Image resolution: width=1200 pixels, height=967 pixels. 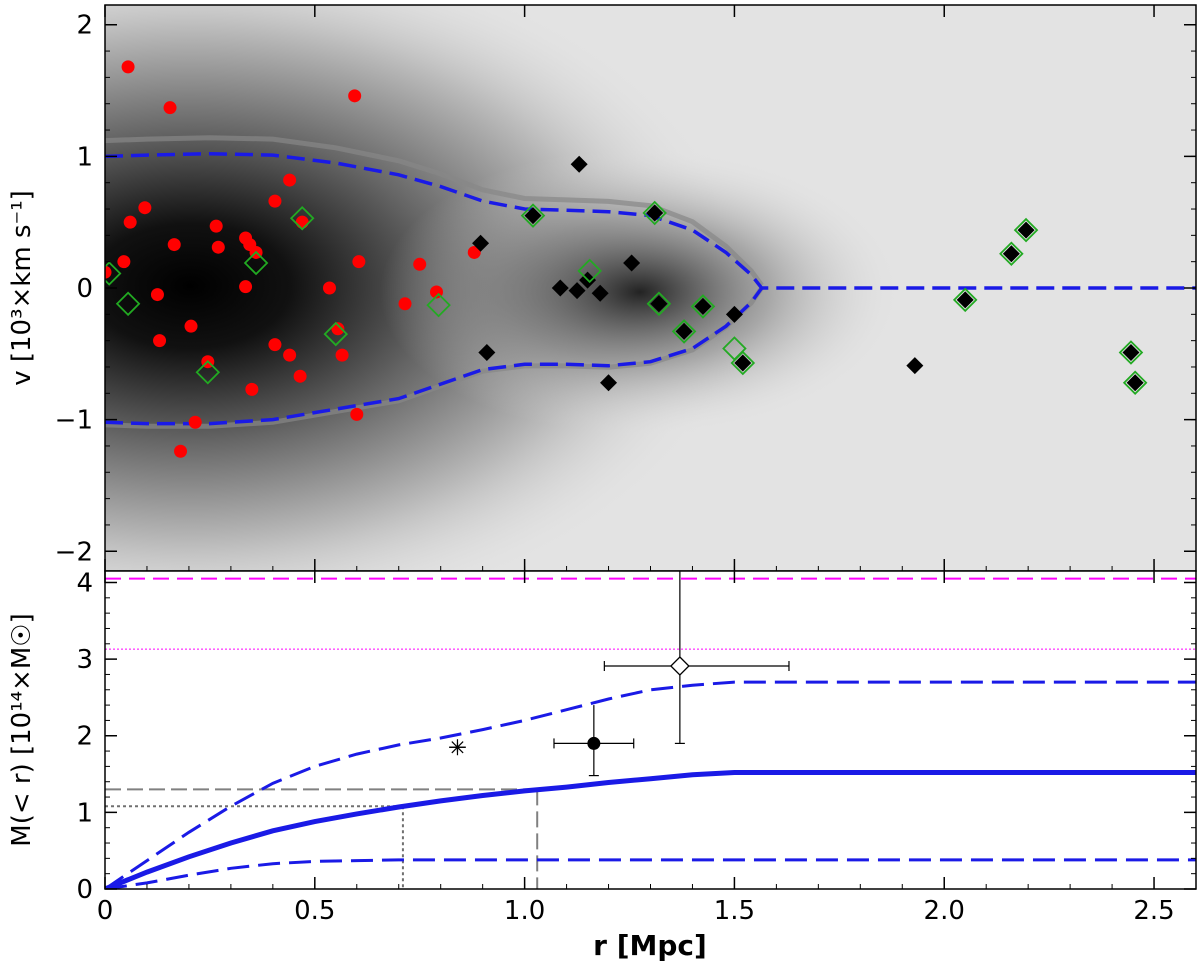 I want to click on xtick-label-2: 1.0, so click(x=524, y=911).